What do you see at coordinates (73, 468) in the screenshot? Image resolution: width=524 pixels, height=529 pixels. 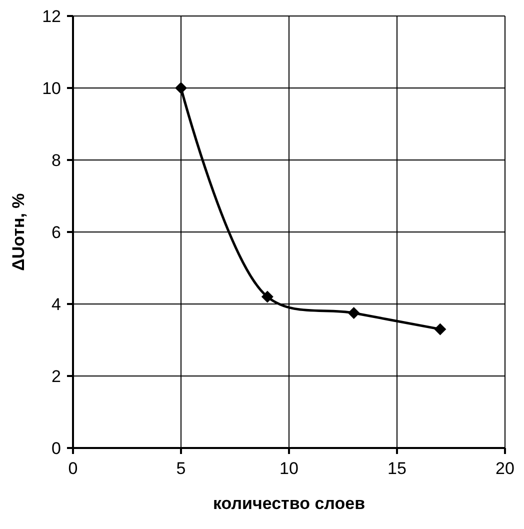 I see `x-tick-label: 0` at bounding box center [73, 468].